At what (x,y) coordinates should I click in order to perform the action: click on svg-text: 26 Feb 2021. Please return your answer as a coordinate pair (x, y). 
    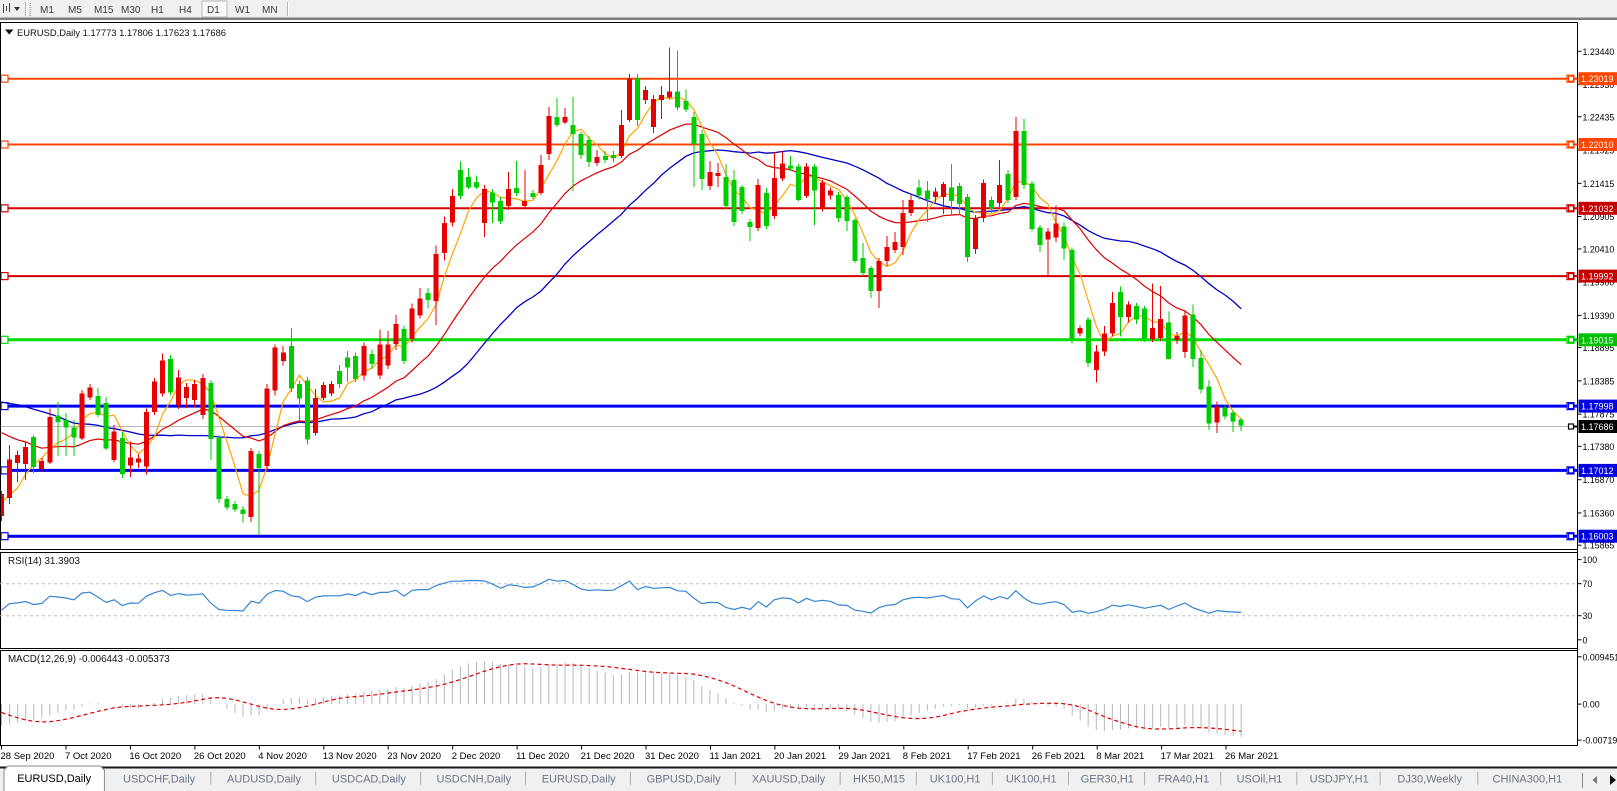
    Looking at the image, I should click on (1058, 756).